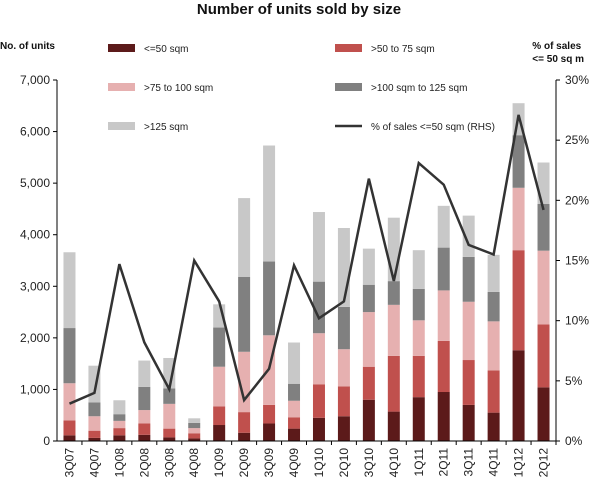 The image size is (598, 488). What do you see at coordinates (178, 88) in the screenshot?
I see `legend-label: >75 to 100 sqm` at bounding box center [178, 88].